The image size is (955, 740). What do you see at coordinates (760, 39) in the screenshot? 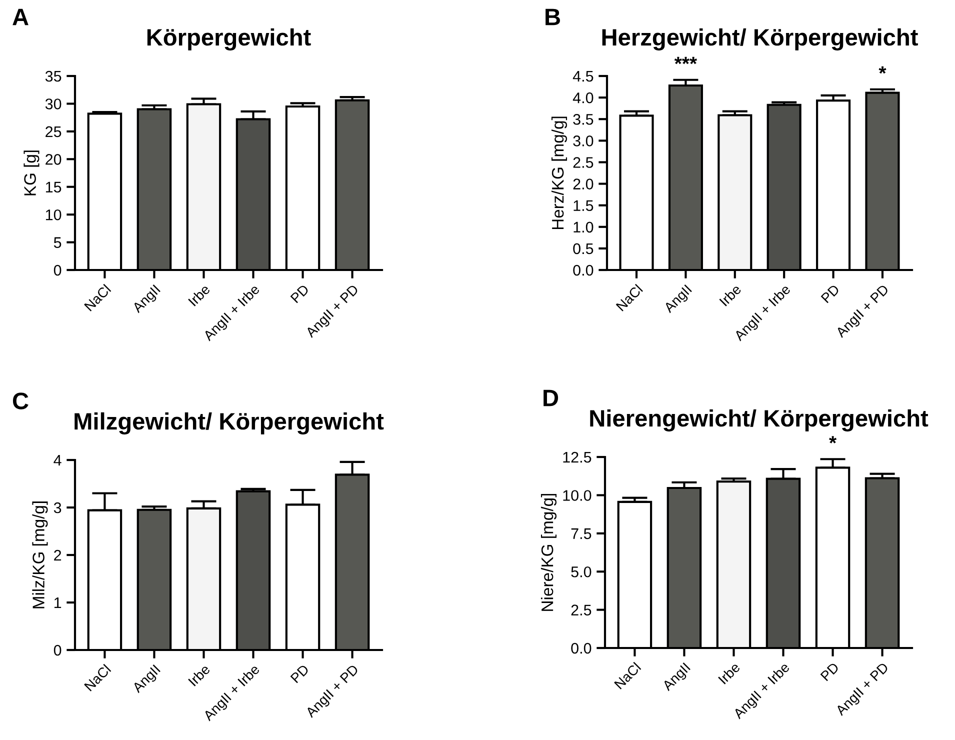
I see `chart-title: Herzgewicht/ Körpergewicht` at bounding box center [760, 39].